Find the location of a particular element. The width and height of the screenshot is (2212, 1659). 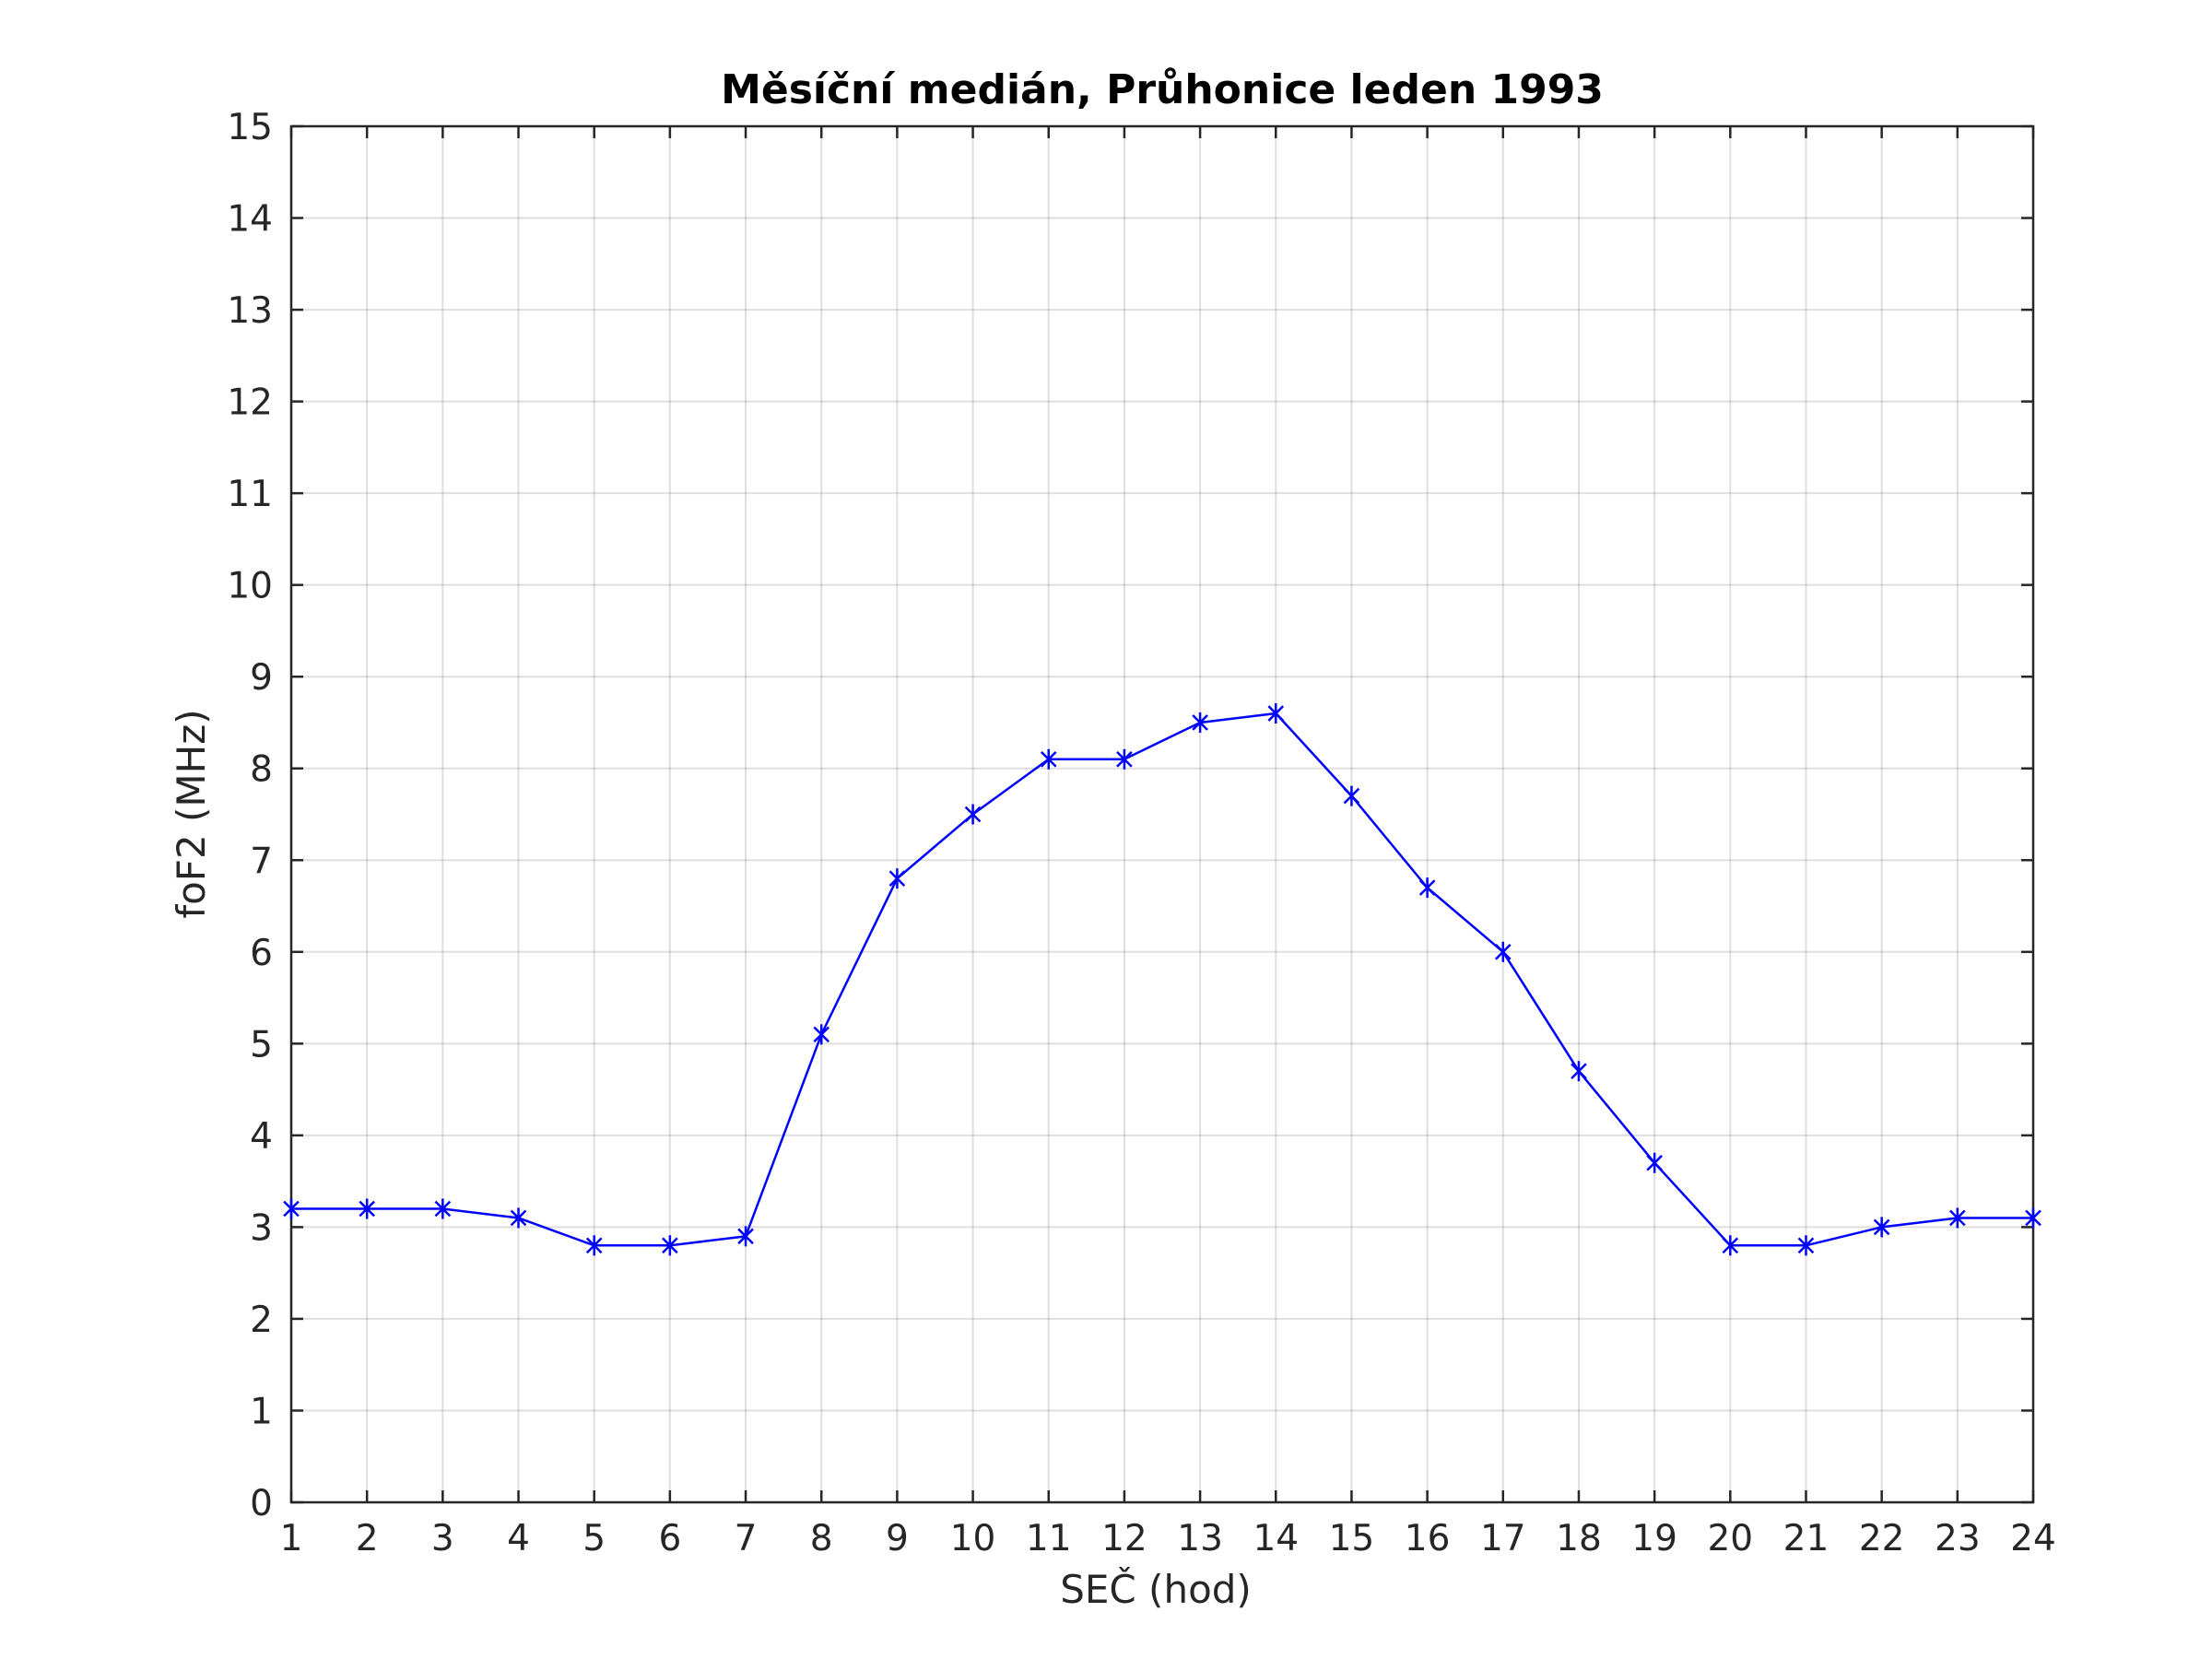

x-tick-label: 12 is located at coordinates (1124, 1538).